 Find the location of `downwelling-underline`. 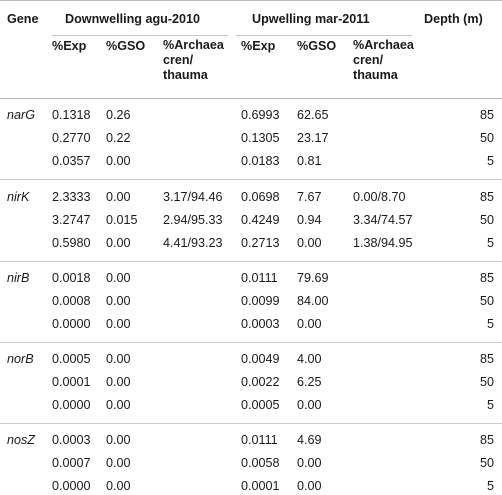

downwelling-underline is located at coordinates (140, 35).